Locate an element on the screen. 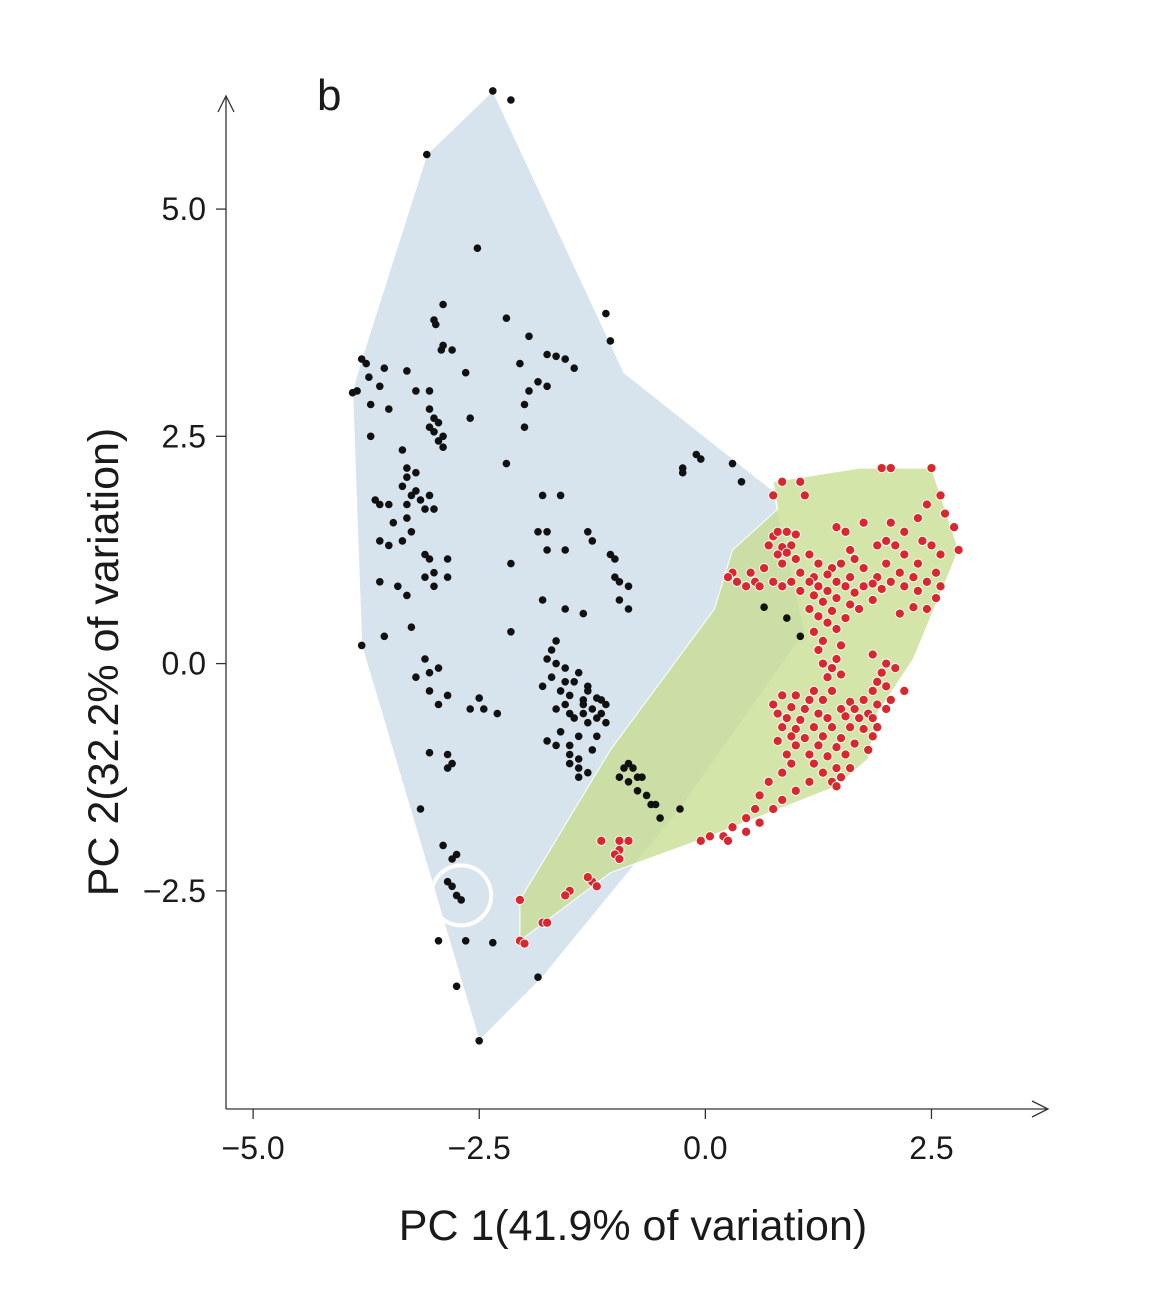 This screenshot has height=1298, width=1154. x-axis-title: PC 1(41.9% of variation) is located at coordinates (633, 1226).